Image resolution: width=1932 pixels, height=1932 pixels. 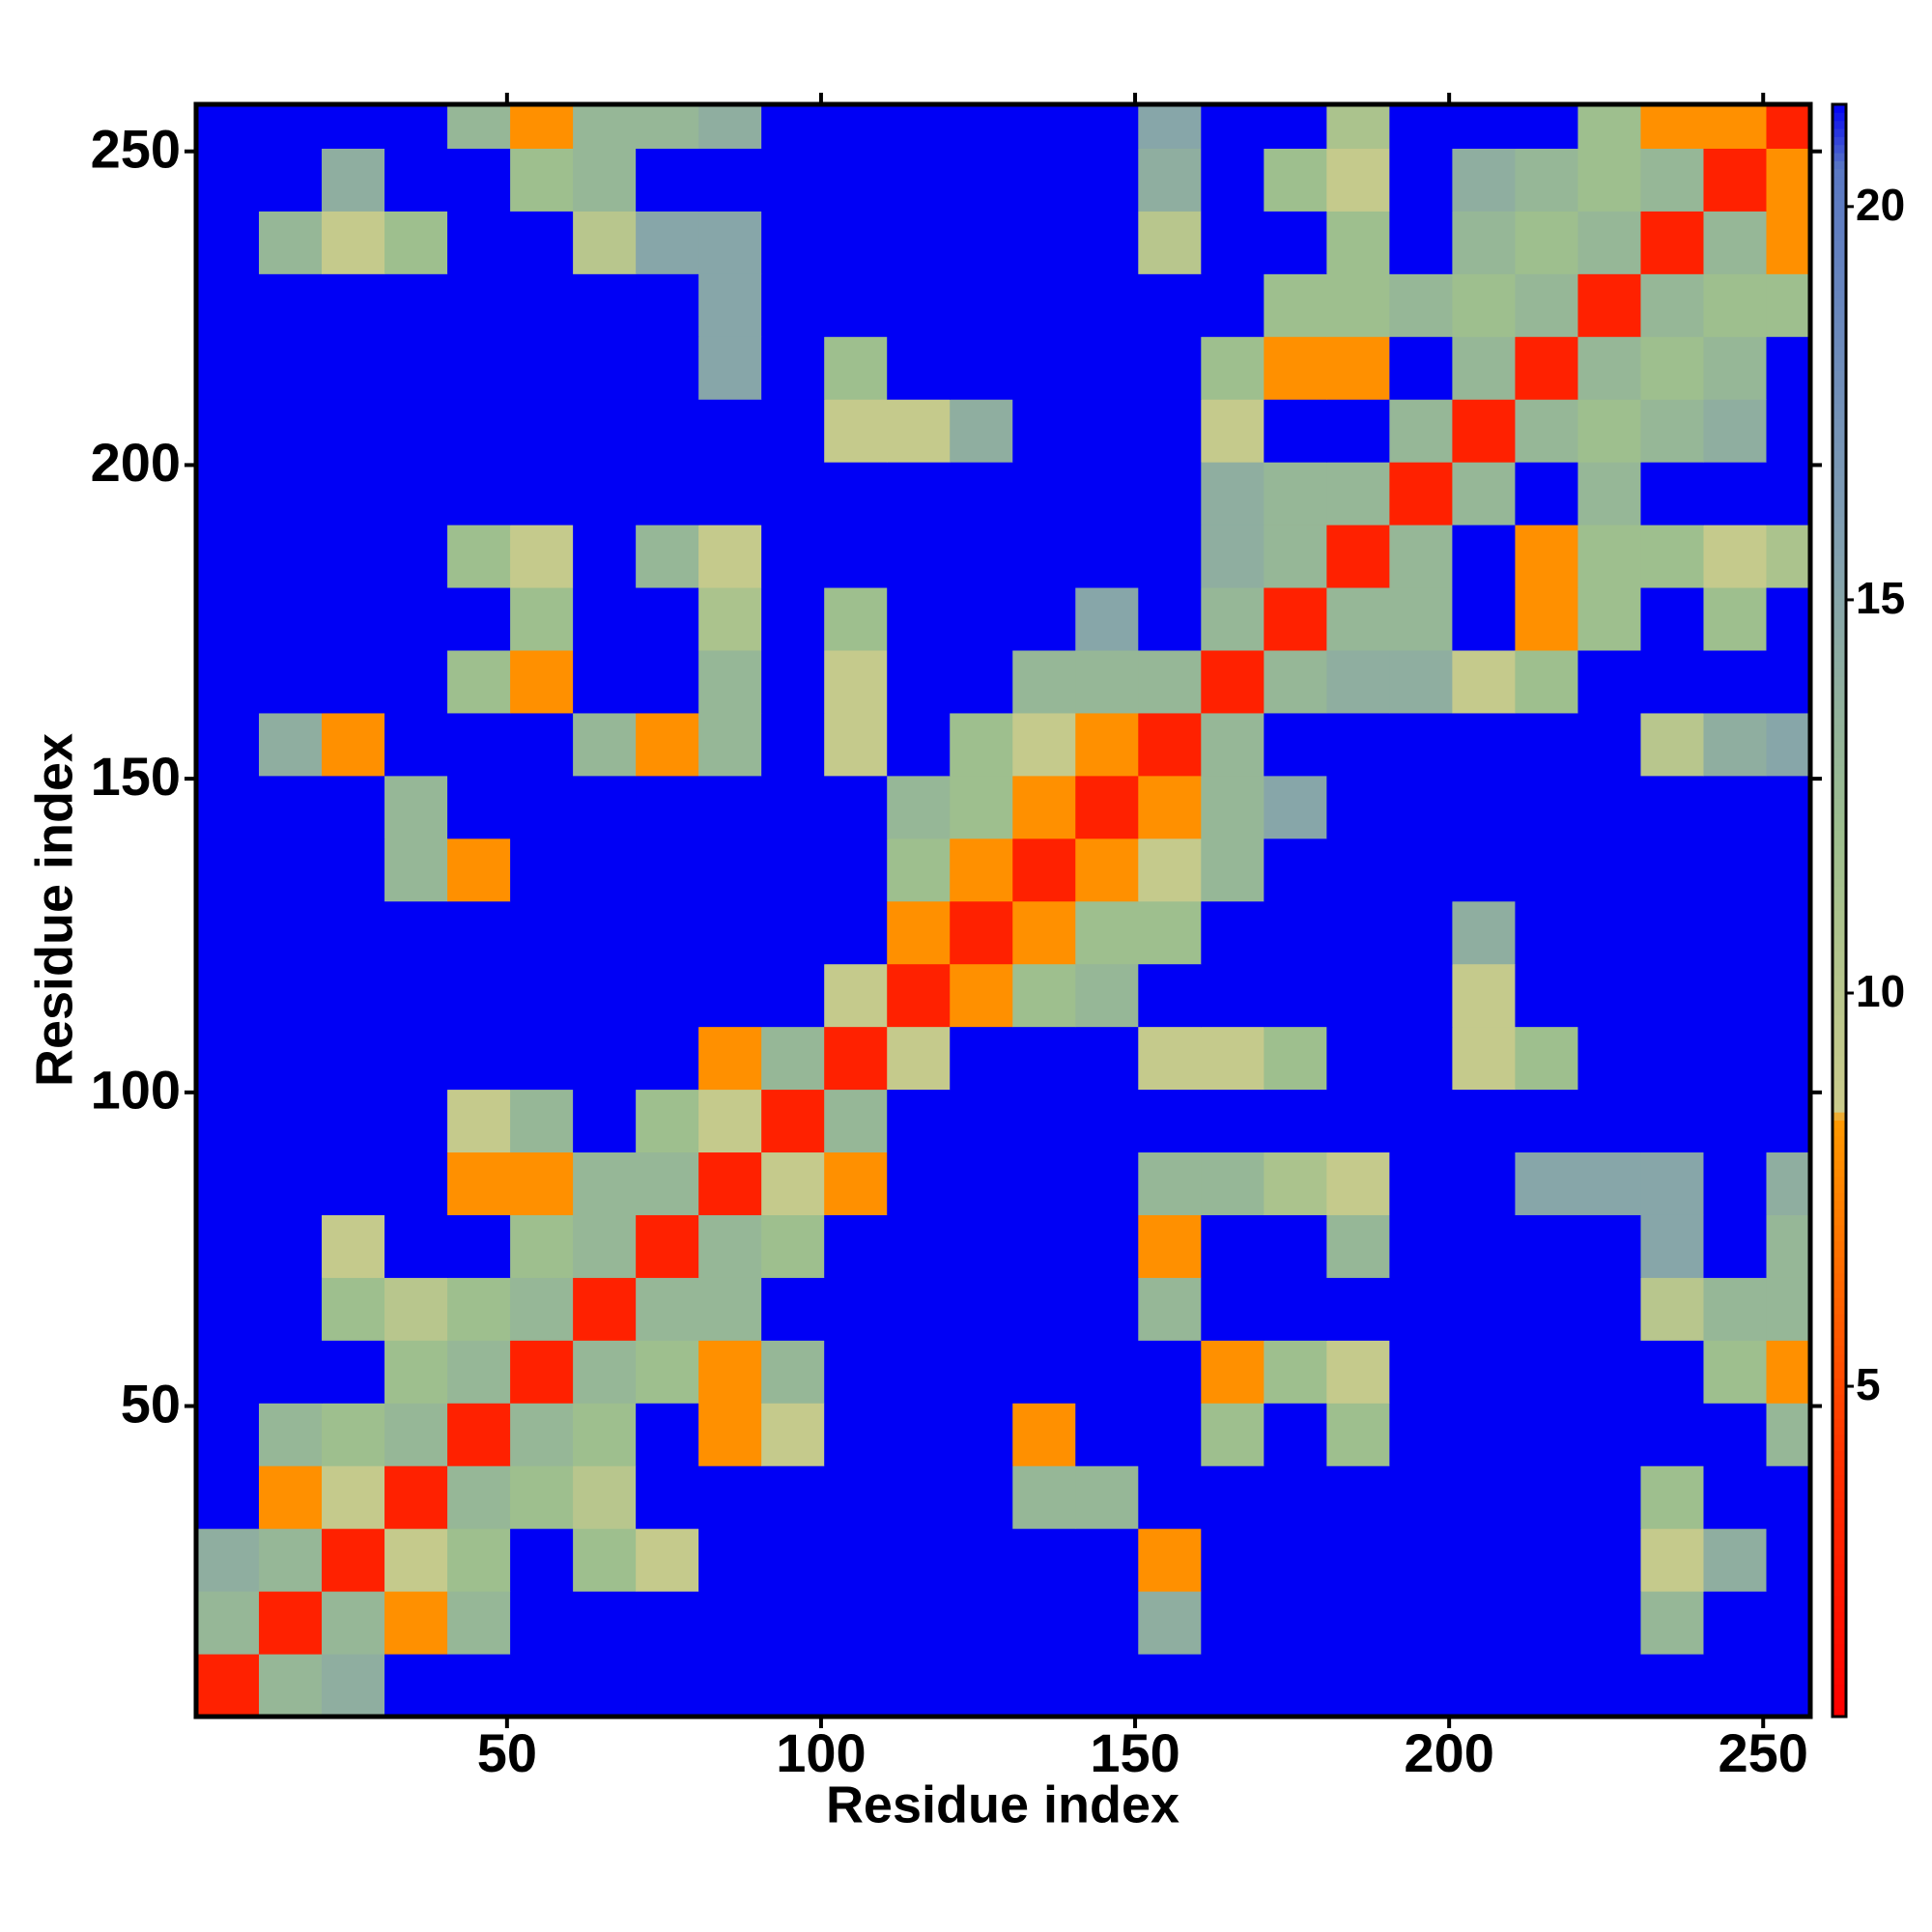 I want to click on colorbar-tick-label: 15, so click(x=1880, y=598).